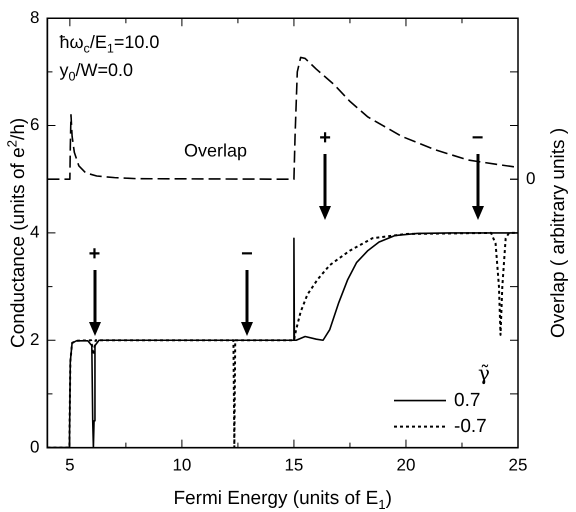 The image size is (576, 512). Describe the element at coordinates (531, 178) in the screenshot. I see `text: 0` at that location.